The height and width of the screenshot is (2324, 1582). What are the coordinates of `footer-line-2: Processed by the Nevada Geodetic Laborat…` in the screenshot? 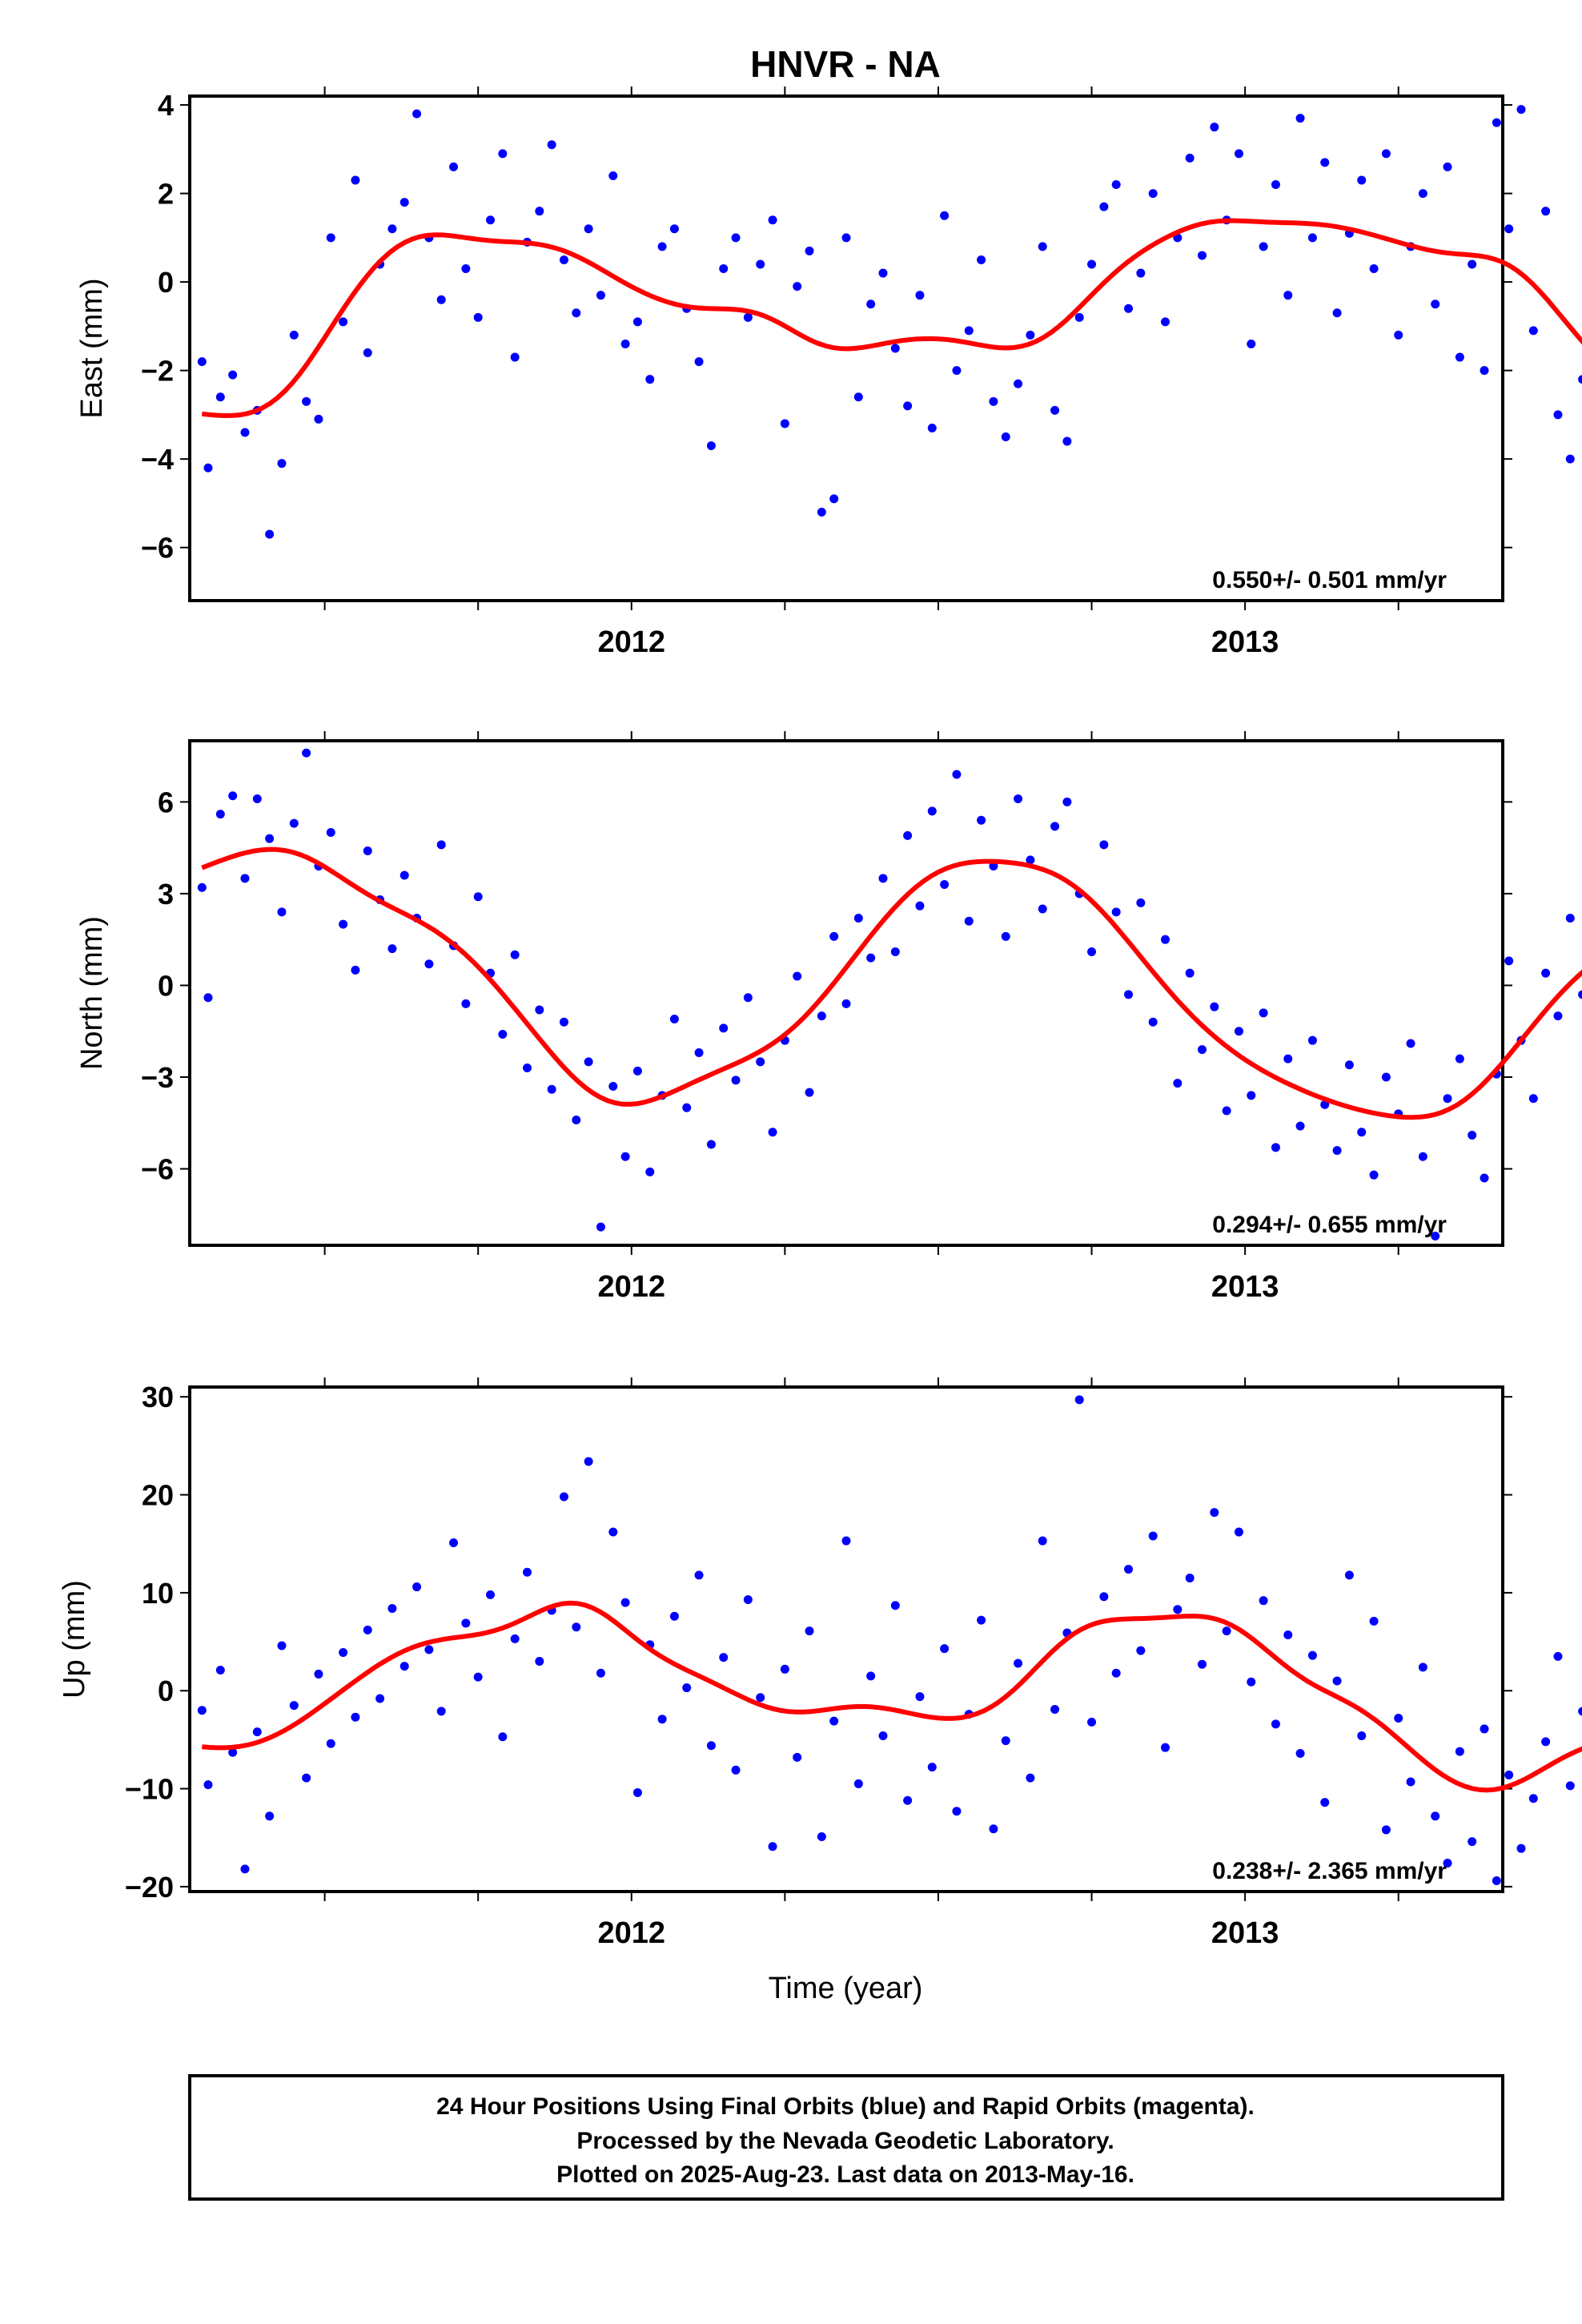 It's located at (845, 2141).